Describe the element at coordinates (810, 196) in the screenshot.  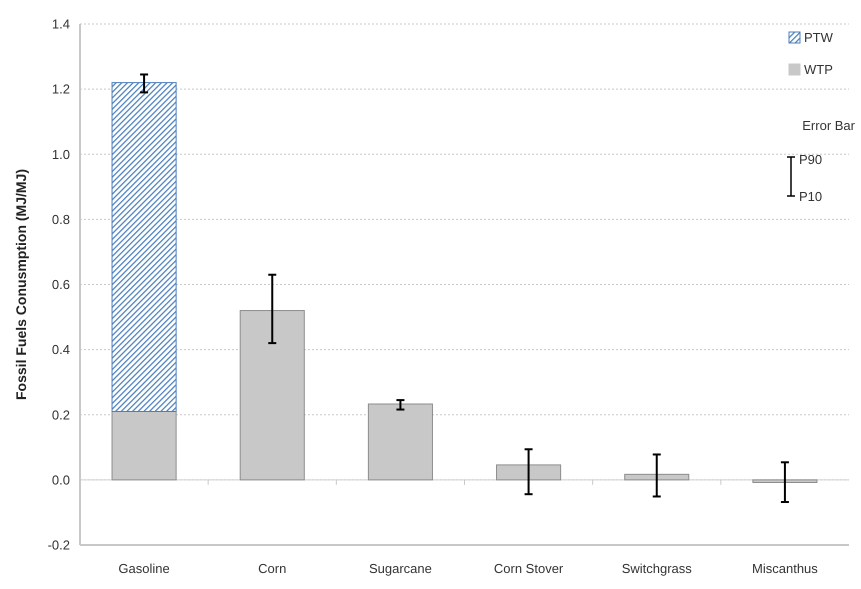
I see `annotation: P10` at that location.